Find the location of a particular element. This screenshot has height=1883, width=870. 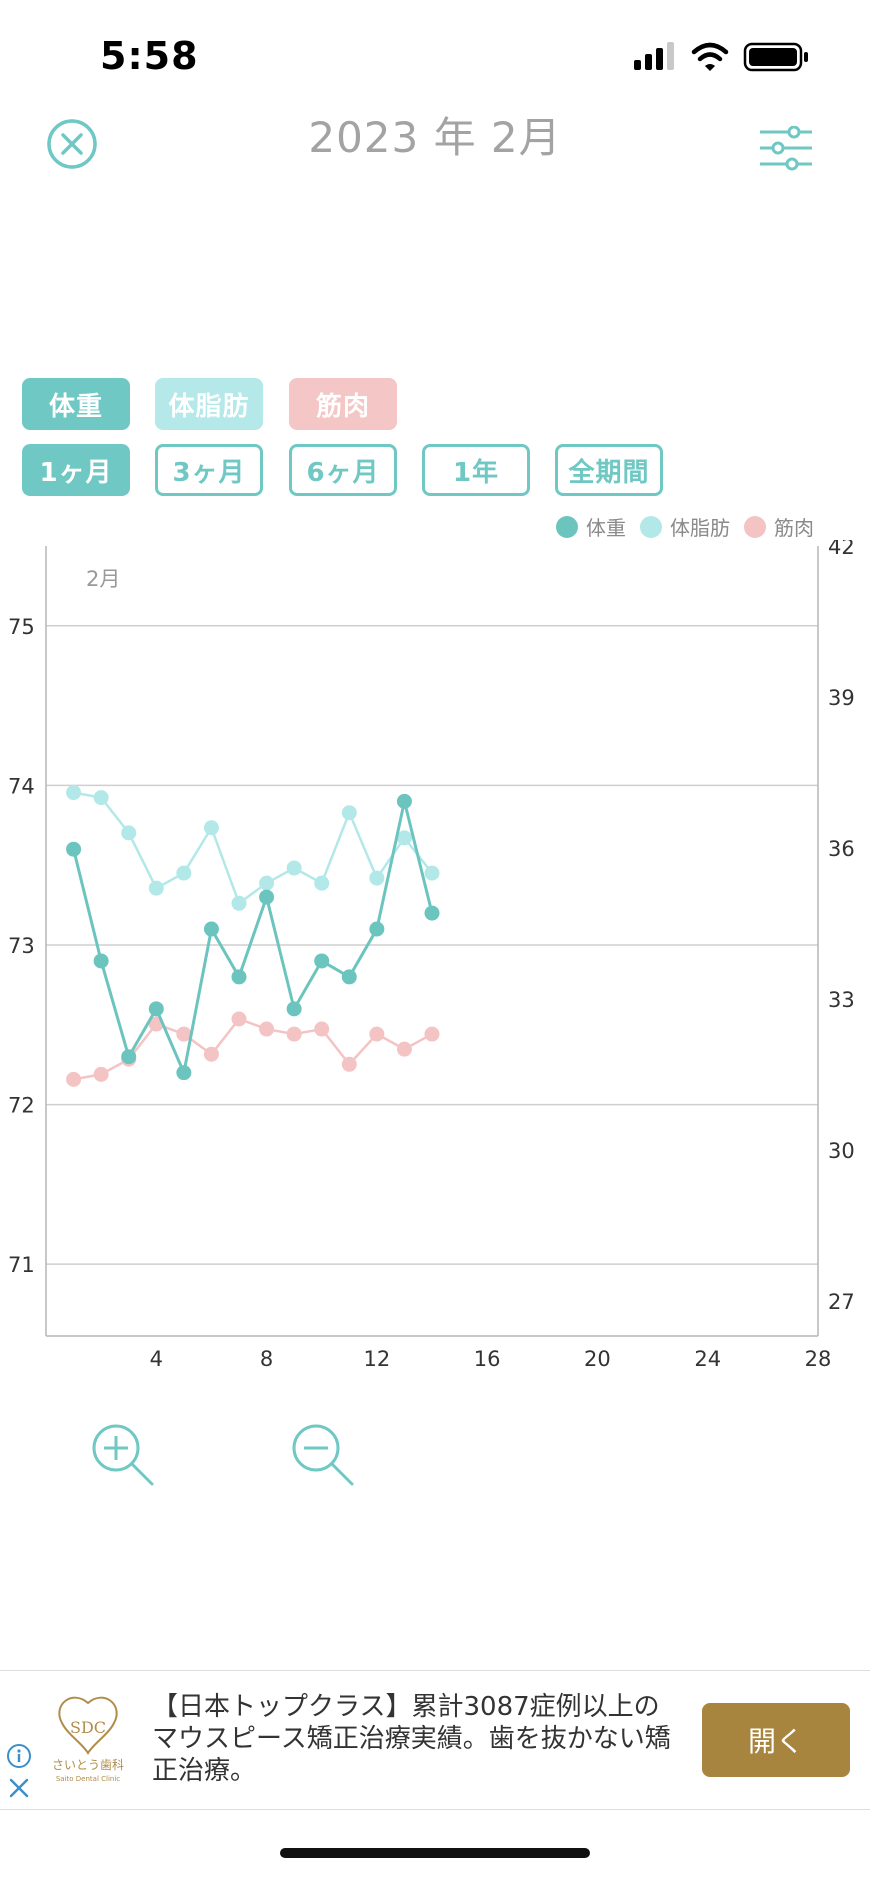

chip-muscle: 筋肉 is located at coordinates (343, 404).